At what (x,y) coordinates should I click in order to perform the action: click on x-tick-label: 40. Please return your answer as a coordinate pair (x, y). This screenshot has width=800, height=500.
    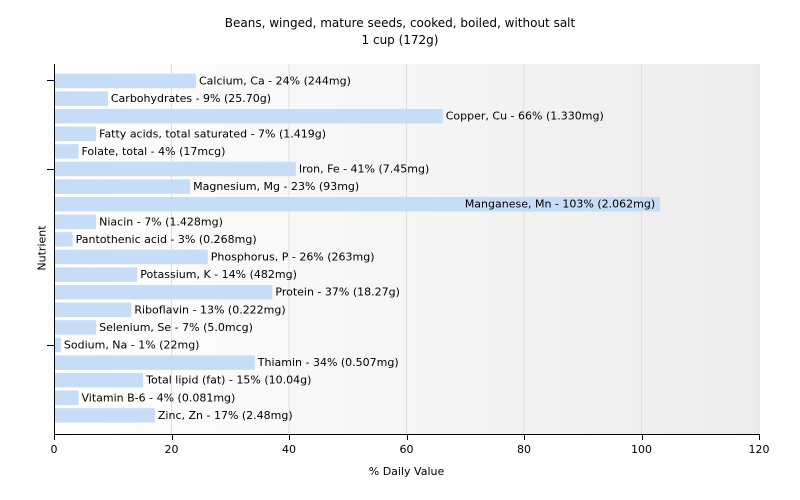
    Looking at the image, I should click on (289, 449).